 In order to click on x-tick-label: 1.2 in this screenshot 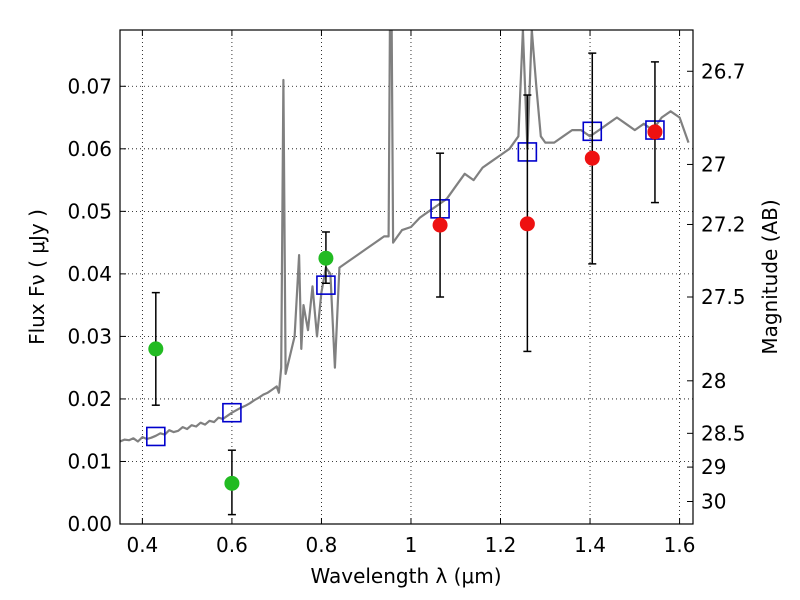, I will do `click(501, 545)`.